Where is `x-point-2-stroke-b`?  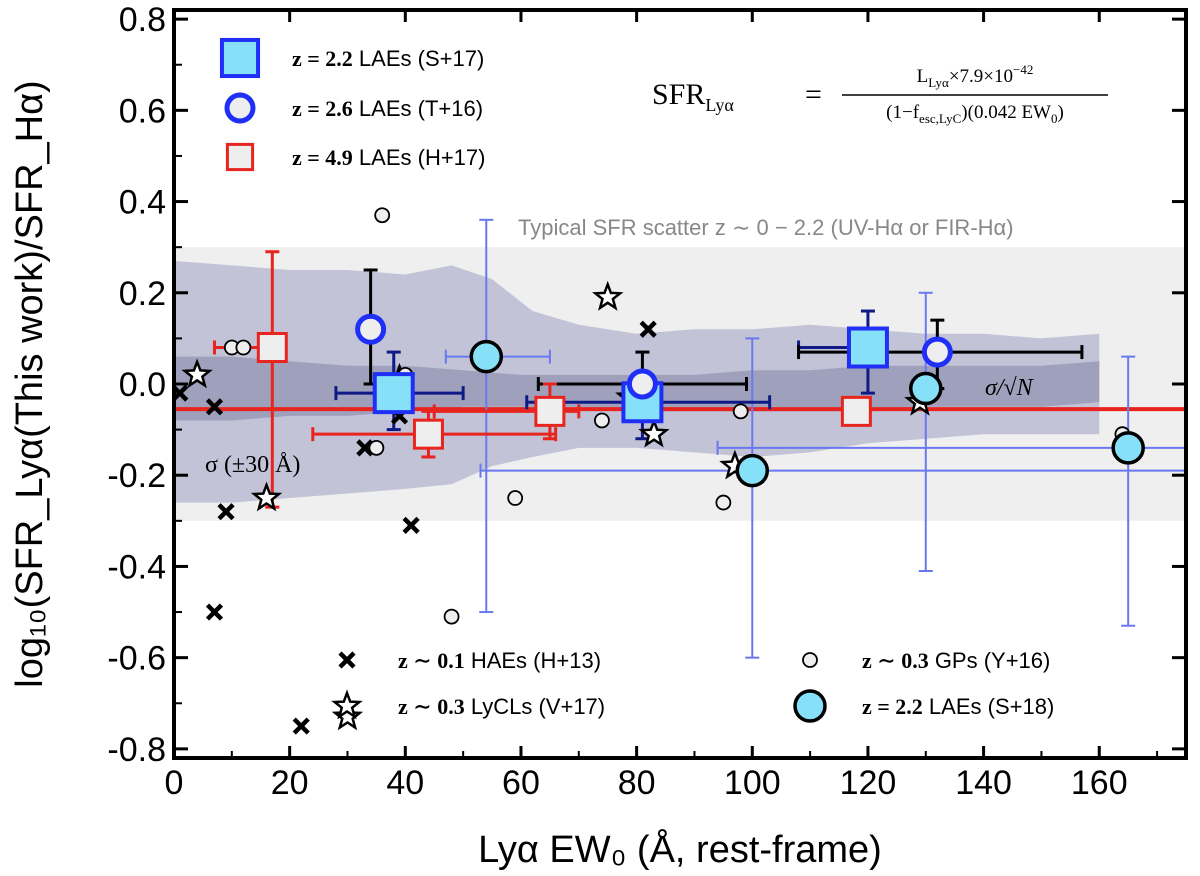 x-point-2-stroke-b is located at coordinates (226, 512).